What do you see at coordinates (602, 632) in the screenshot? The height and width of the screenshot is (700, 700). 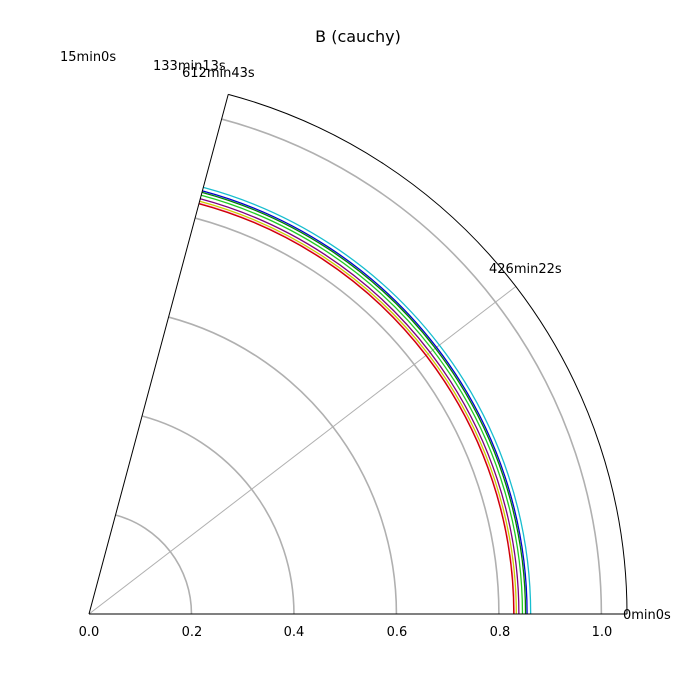 I see `radial-tick-label: 1.0` at bounding box center [602, 632].